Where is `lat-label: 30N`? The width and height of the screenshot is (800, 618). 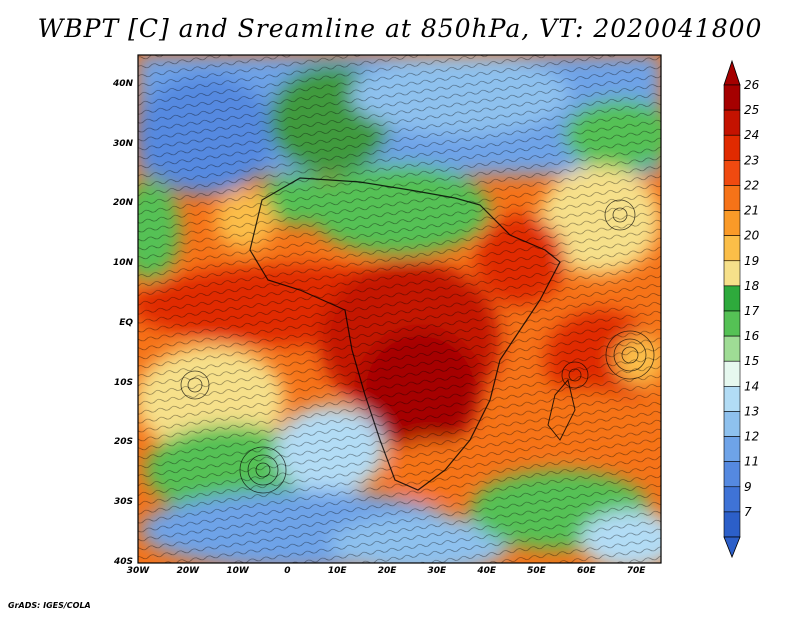
lat-label: 30N is located at coordinates (122, 143).